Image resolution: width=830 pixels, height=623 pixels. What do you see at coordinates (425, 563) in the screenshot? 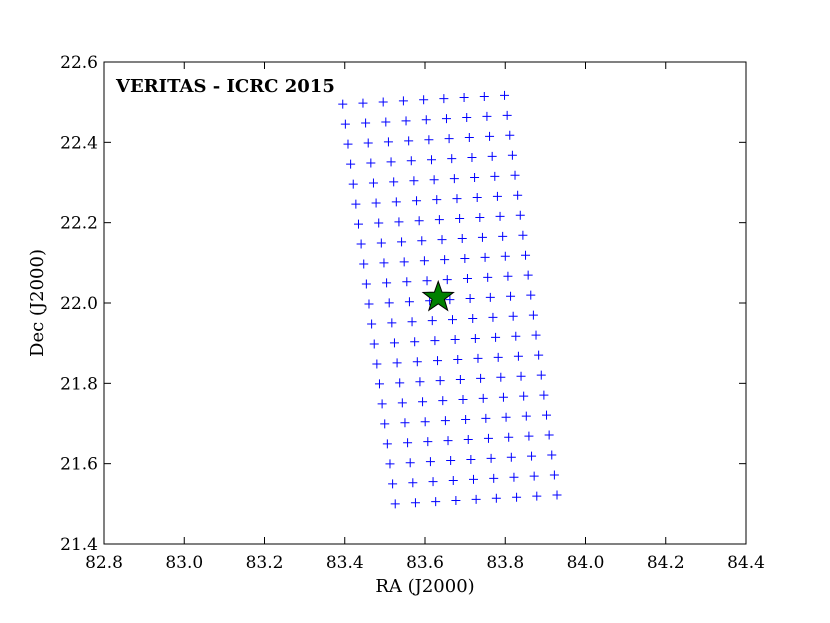
I see `x-tick-label: 83.6` at bounding box center [425, 563].